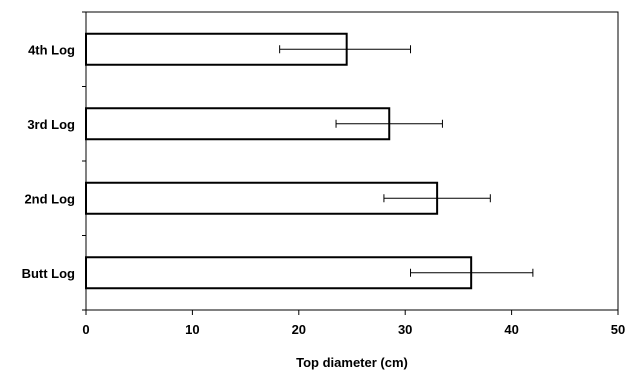 This screenshot has height=374, width=625. I want to click on x-tick-label: 0, so click(85, 329).